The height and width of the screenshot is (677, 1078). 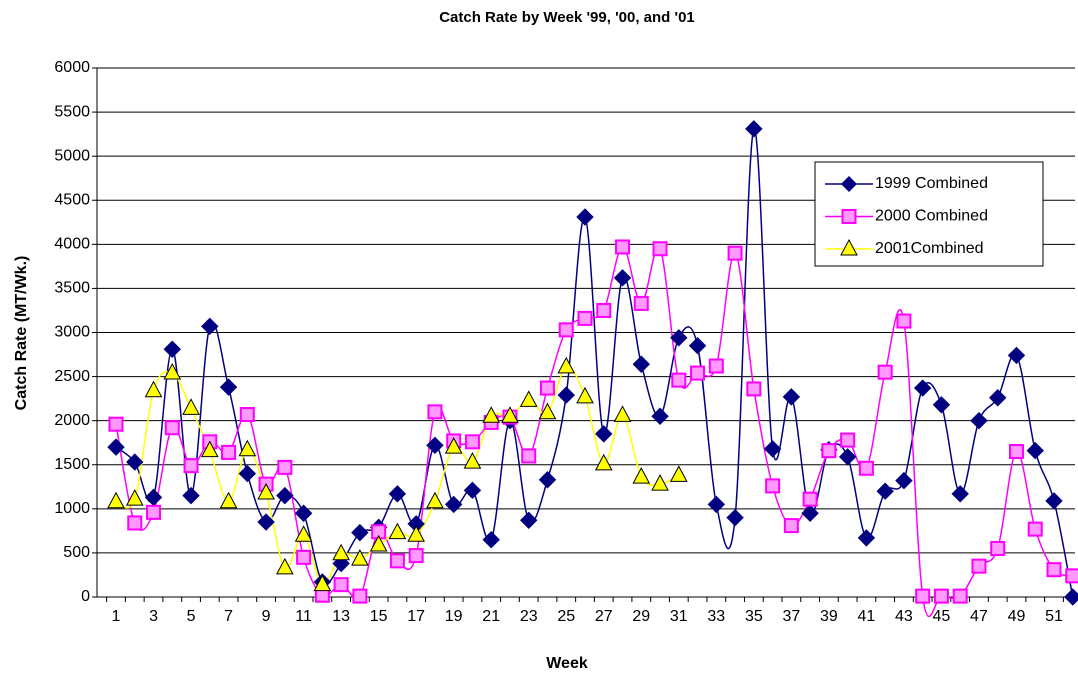 What do you see at coordinates (679, 616) in the screenshot?
I see `x-tick-label: 31` at bounding box center [679, 616].